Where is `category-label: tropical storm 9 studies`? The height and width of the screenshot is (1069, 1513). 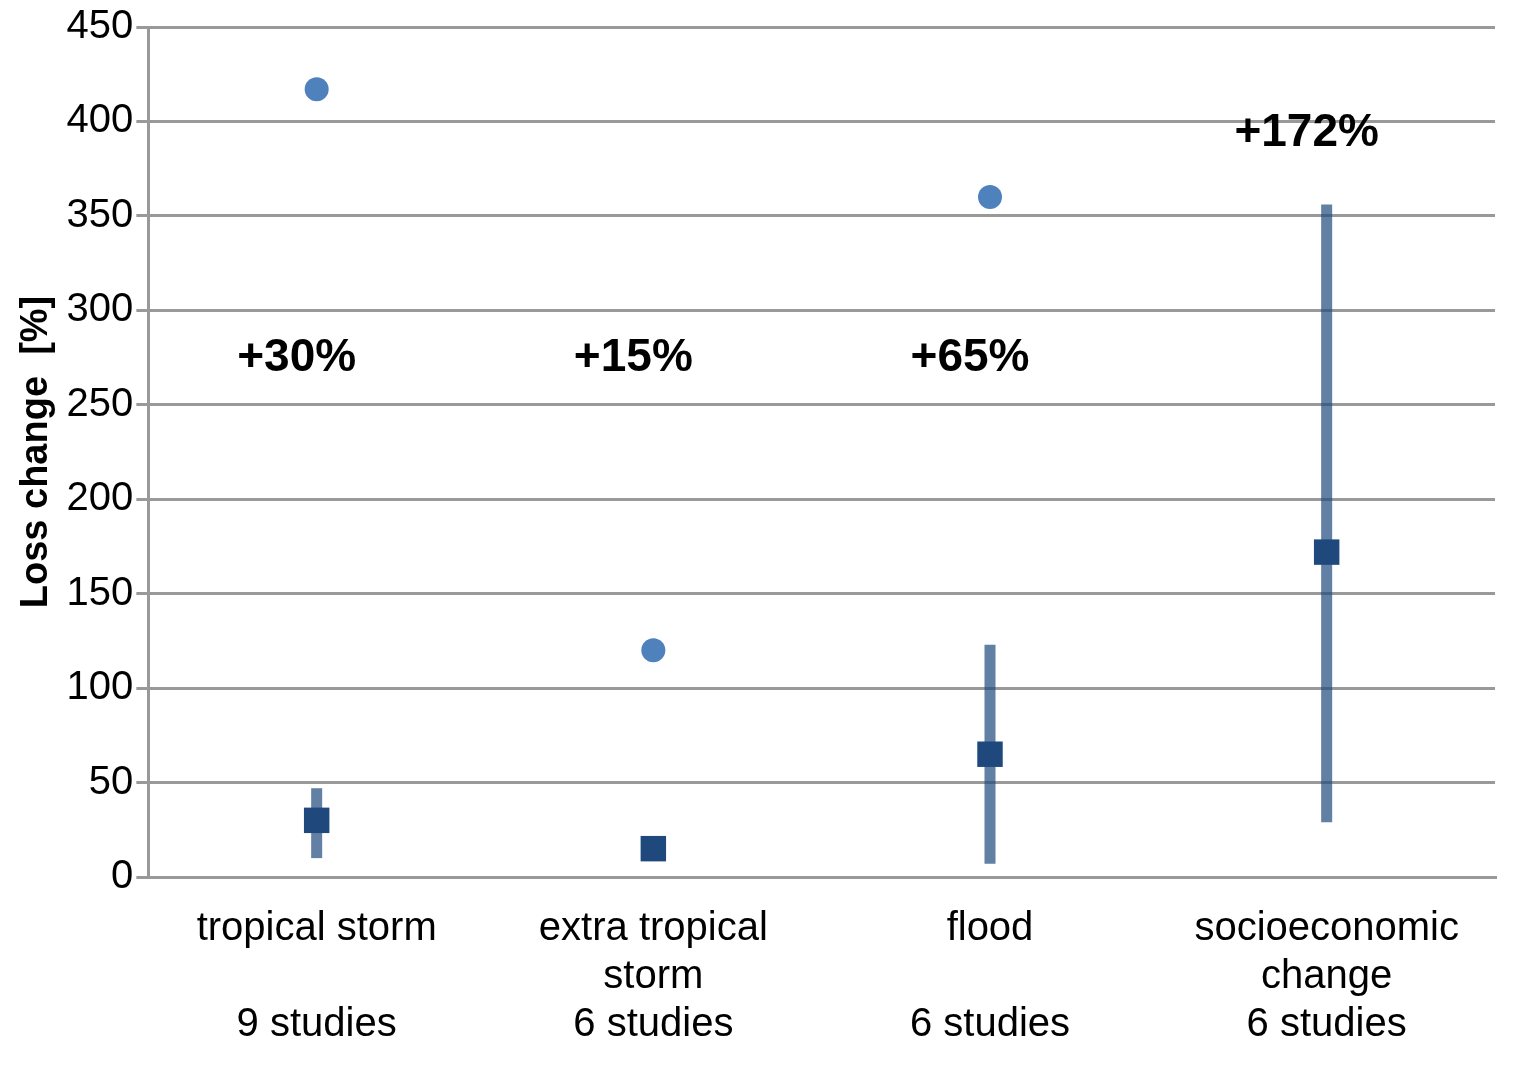
category-label: tropical storm 9 studies is located at coordinates (316, 974).